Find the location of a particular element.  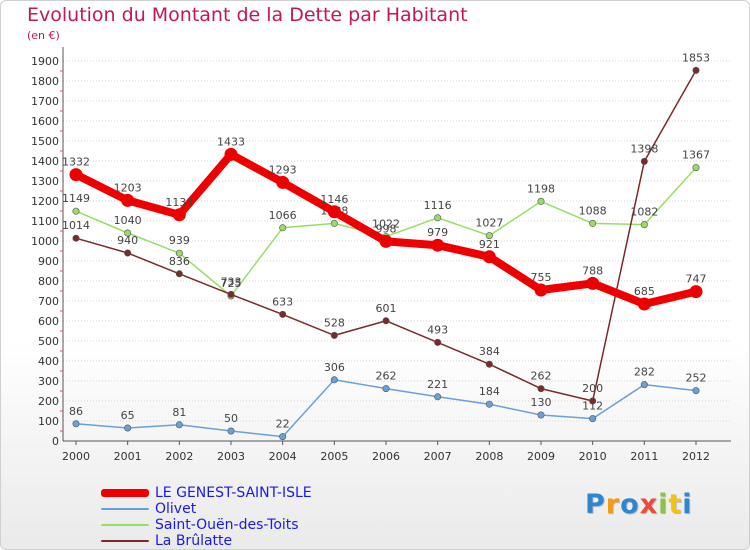

y-tick-label: 1900 is located at coordinates (45, 61).